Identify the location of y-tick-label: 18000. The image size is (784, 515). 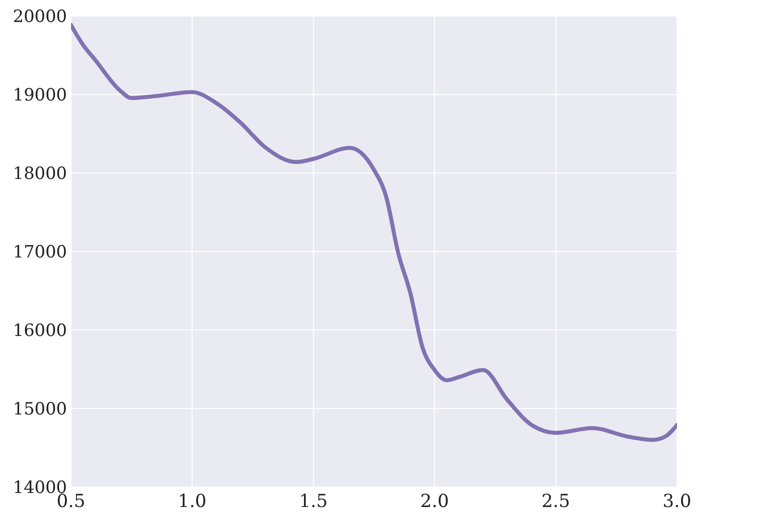
(39, 174).